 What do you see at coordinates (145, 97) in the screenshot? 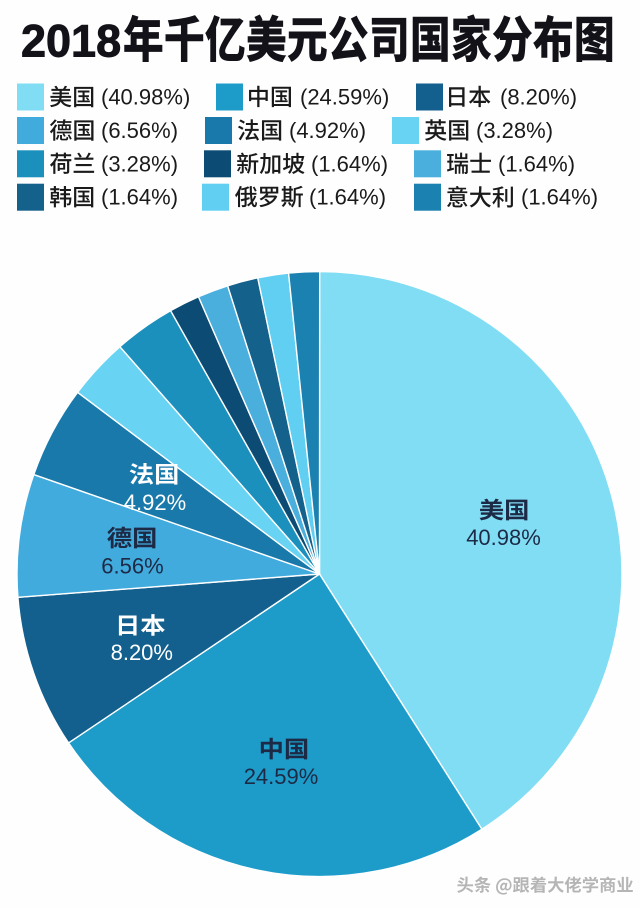
I see `svg-text: (40.98%)` at bounding box center [145, 97].